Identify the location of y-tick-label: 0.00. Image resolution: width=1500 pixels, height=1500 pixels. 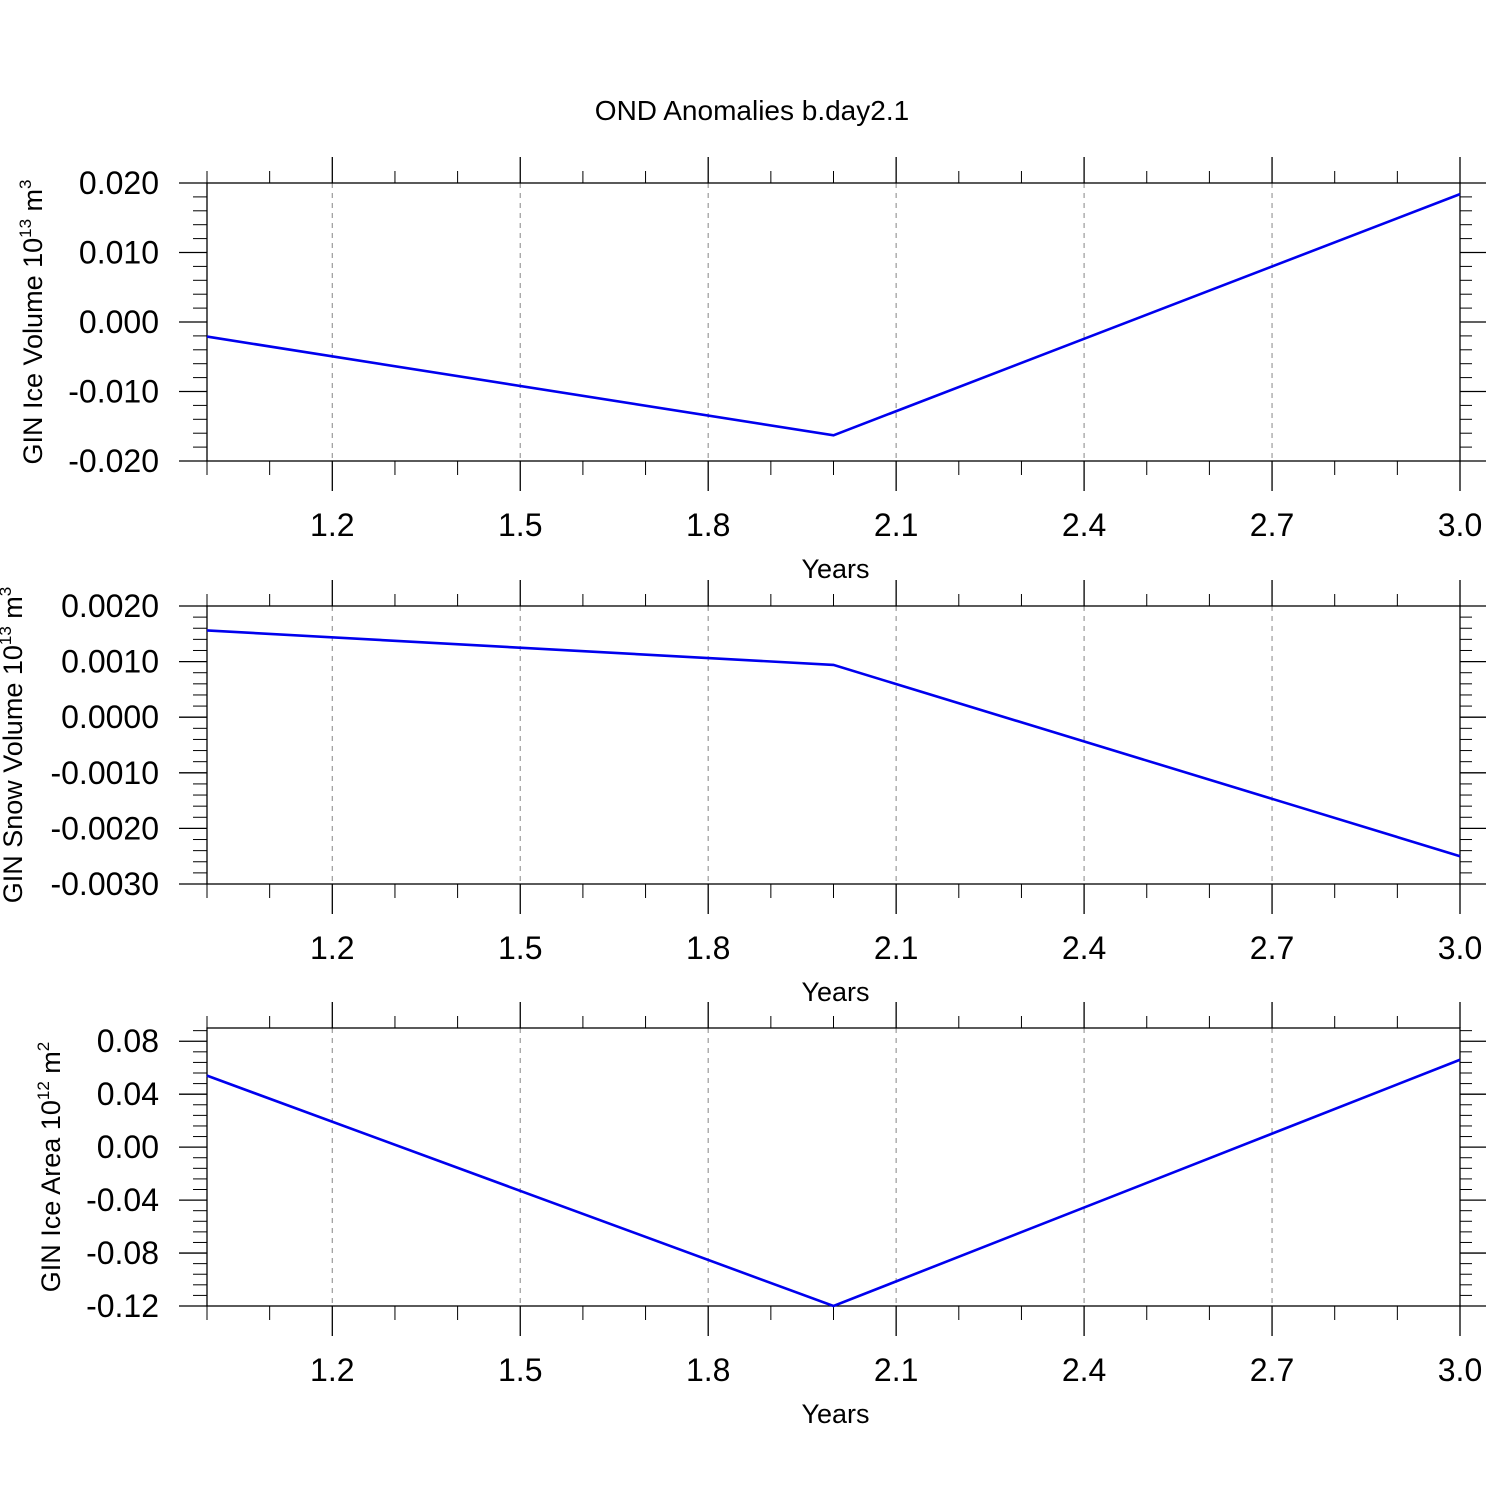
(128, 1147).